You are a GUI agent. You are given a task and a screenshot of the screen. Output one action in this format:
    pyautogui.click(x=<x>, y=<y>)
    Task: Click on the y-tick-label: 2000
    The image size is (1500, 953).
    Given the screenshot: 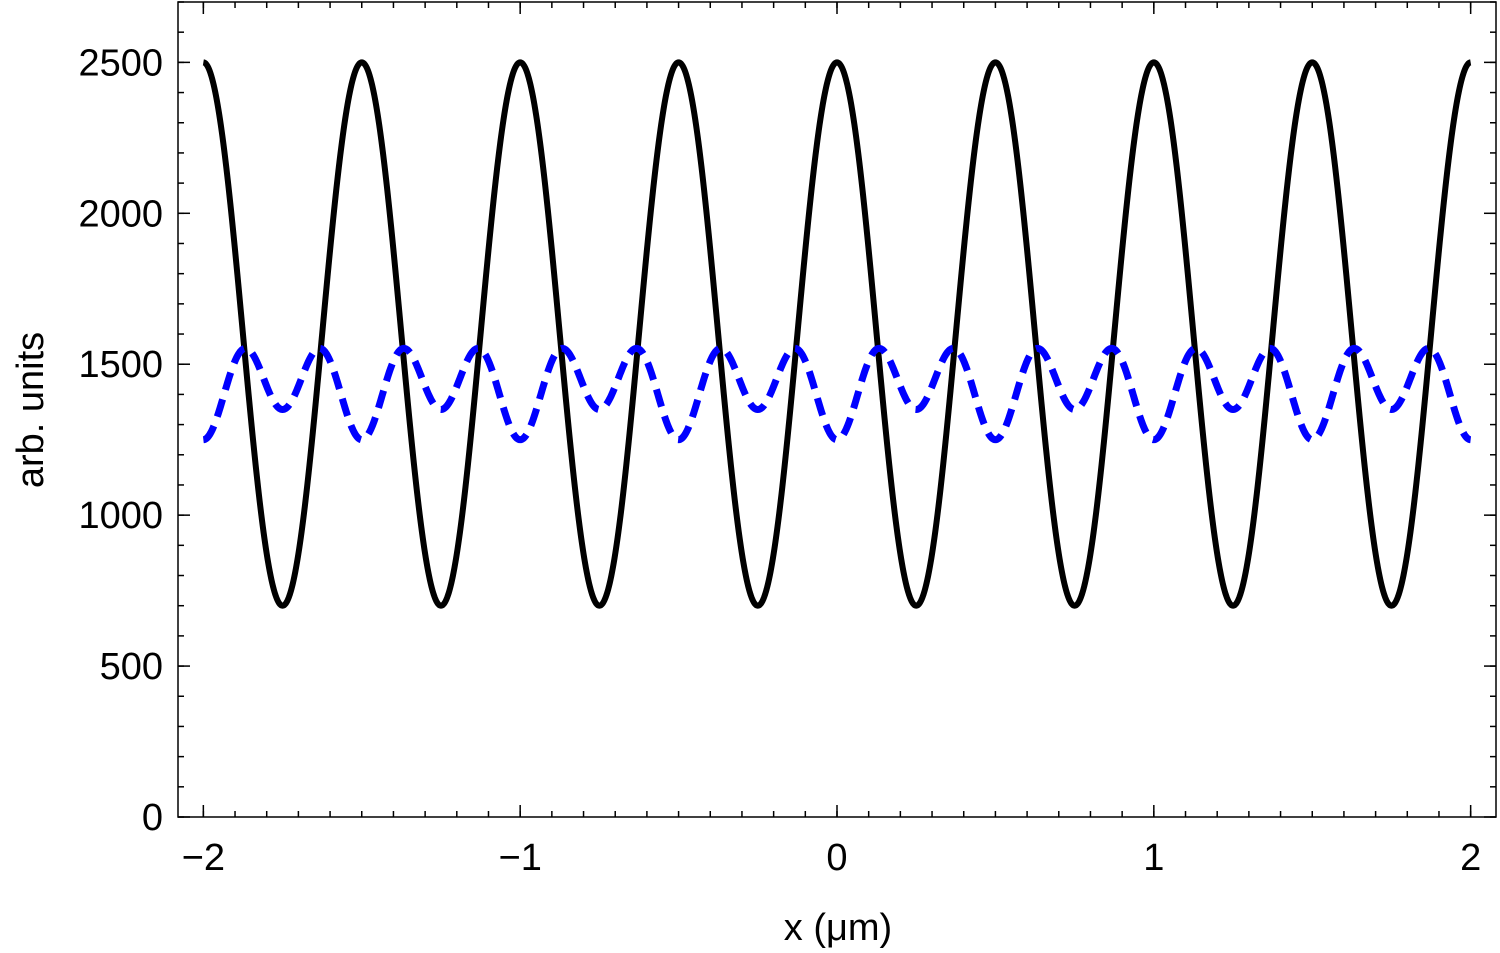 What is the action you would take?
    pyautogui.click(x=120, y=214)
    